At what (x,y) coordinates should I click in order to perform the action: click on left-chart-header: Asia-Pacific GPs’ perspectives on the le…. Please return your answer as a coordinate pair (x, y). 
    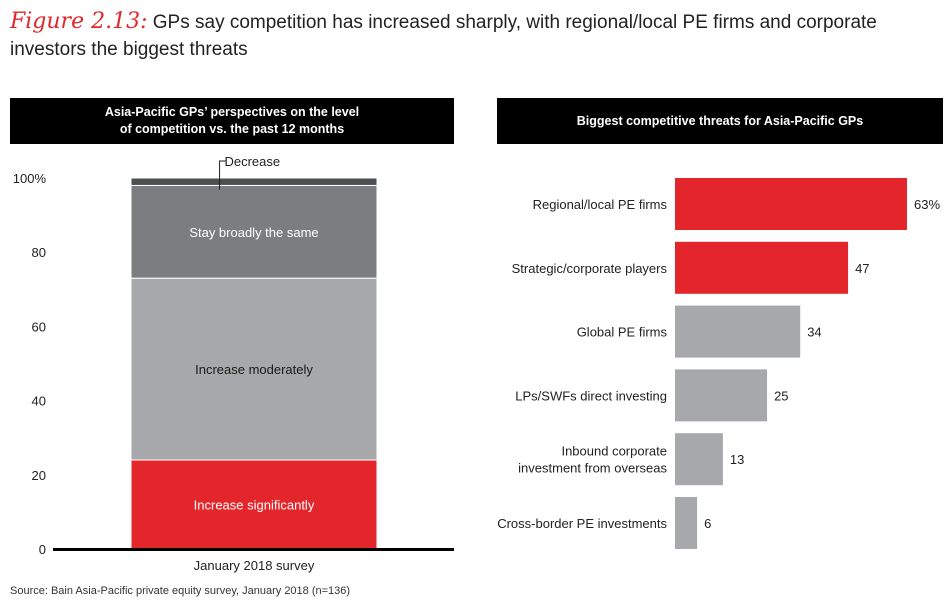
    Looking at the image, I should click on (232, 121).